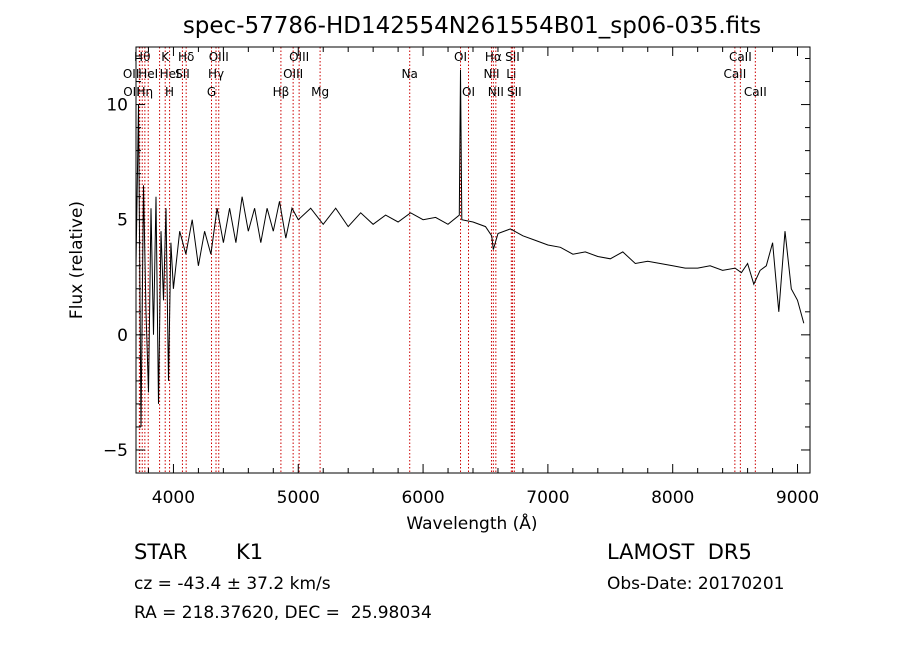  I want to click on spectral-line-label: Hγ, so click(216, 74).